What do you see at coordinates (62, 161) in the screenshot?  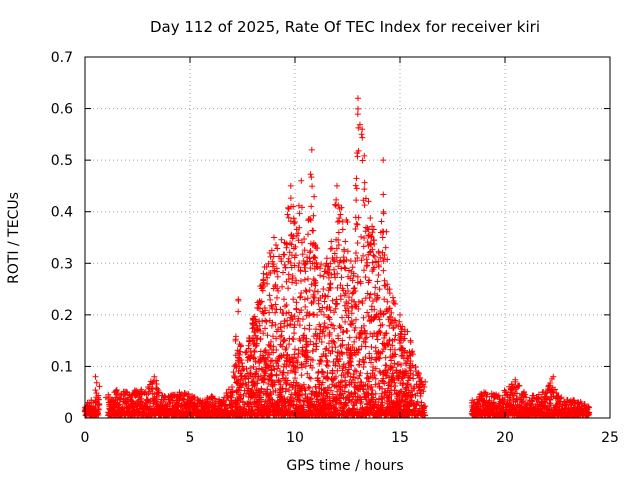 I see `y-tick-label: 0.5` at bounding box center [62, 161].